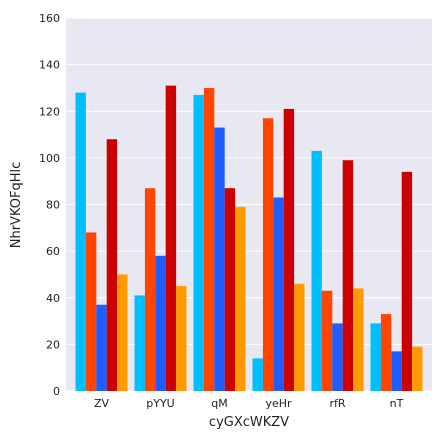 This screenshot has width=444, height=444. I want to click on y-tick-label: 60, so click(53, 251).